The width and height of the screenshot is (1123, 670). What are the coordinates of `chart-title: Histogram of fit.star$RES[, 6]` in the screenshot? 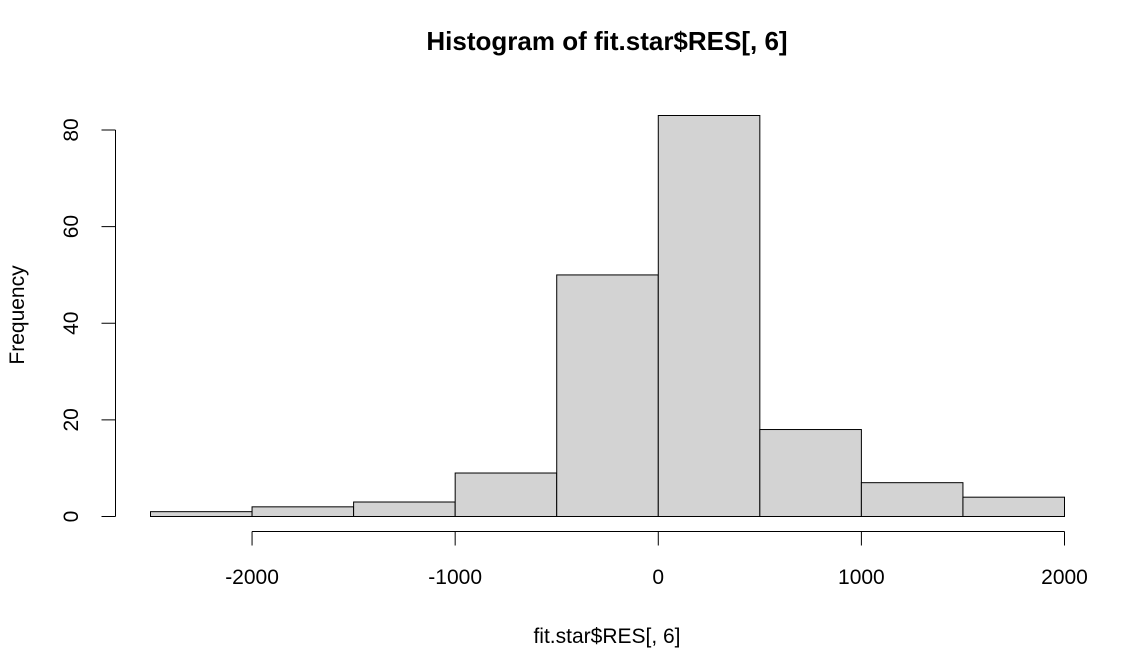 It's located at (606, 41).